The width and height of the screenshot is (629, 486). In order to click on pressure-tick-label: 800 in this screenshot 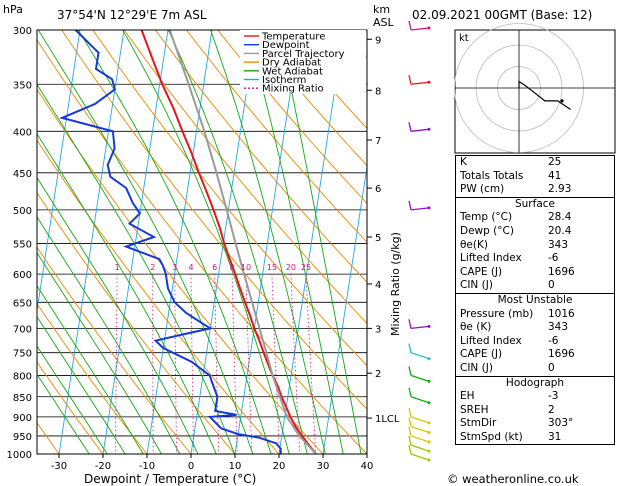, I will do `click(22, 376)`.